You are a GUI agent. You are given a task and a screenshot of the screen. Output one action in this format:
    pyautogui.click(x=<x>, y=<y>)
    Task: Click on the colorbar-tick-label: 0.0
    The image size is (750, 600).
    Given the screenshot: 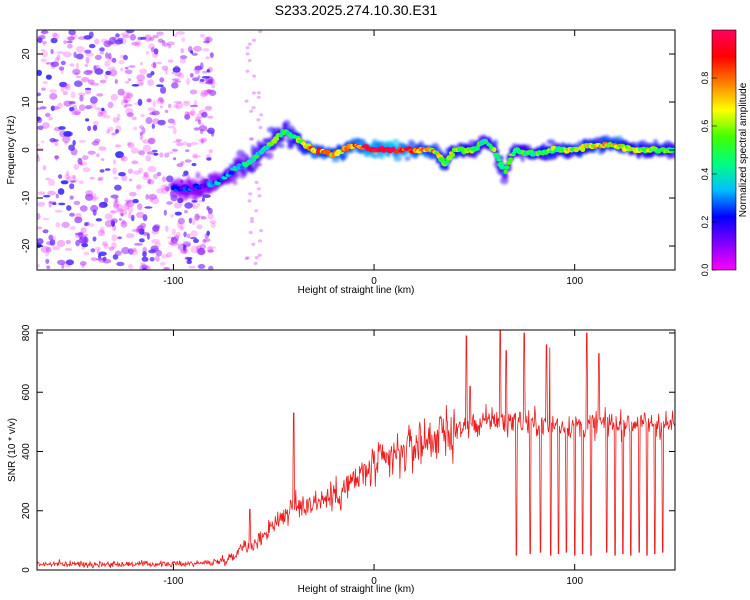 What is the action you would take?
    pyautogui.click(x=705, y=270)
    